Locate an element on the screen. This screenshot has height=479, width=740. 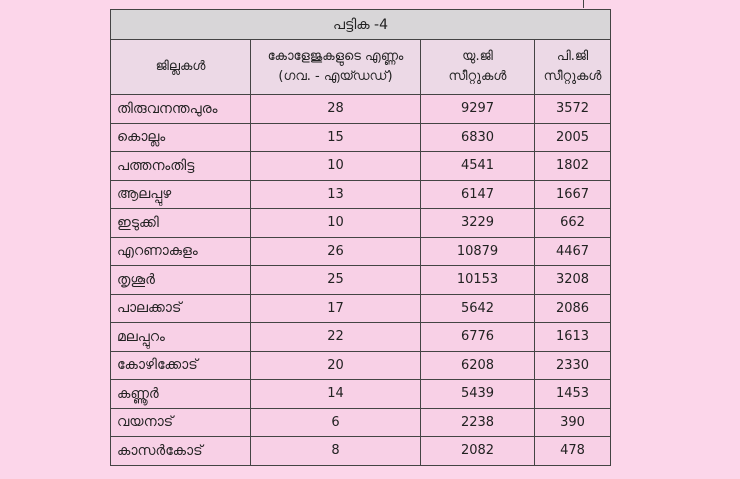
ug-seats-cell: 2082 is located at coordinates (477, 451).